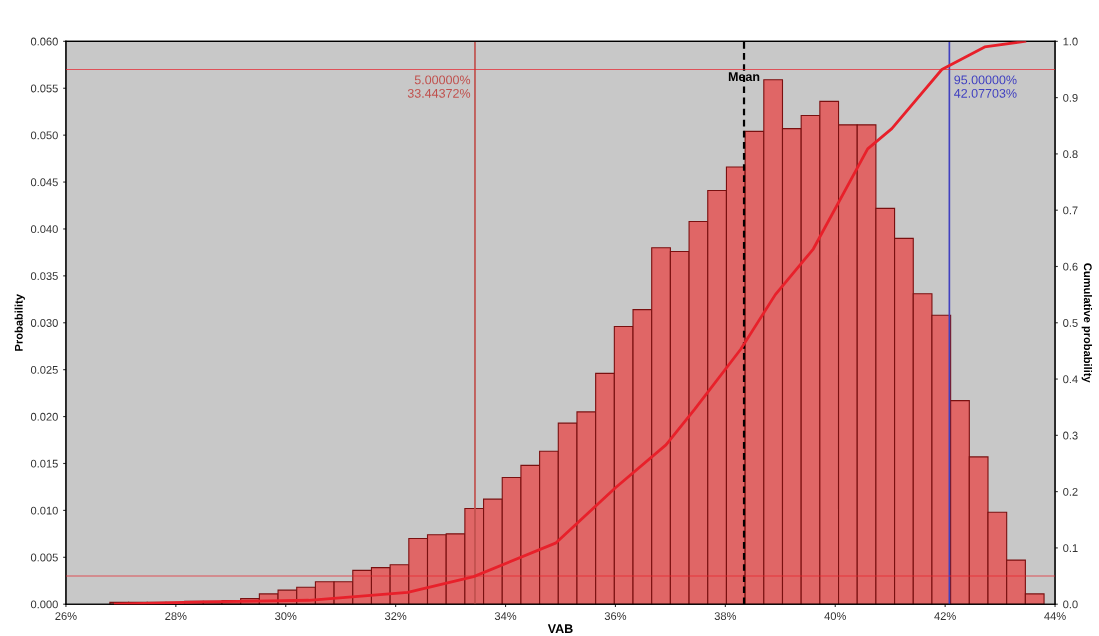 This screenshot has height=636, width=1099. What do you see at coordinates (439, 86) in the screenshot?
I see `ref-line-label: 5.00000% 33.44372%` at bounding box center [439, 86].